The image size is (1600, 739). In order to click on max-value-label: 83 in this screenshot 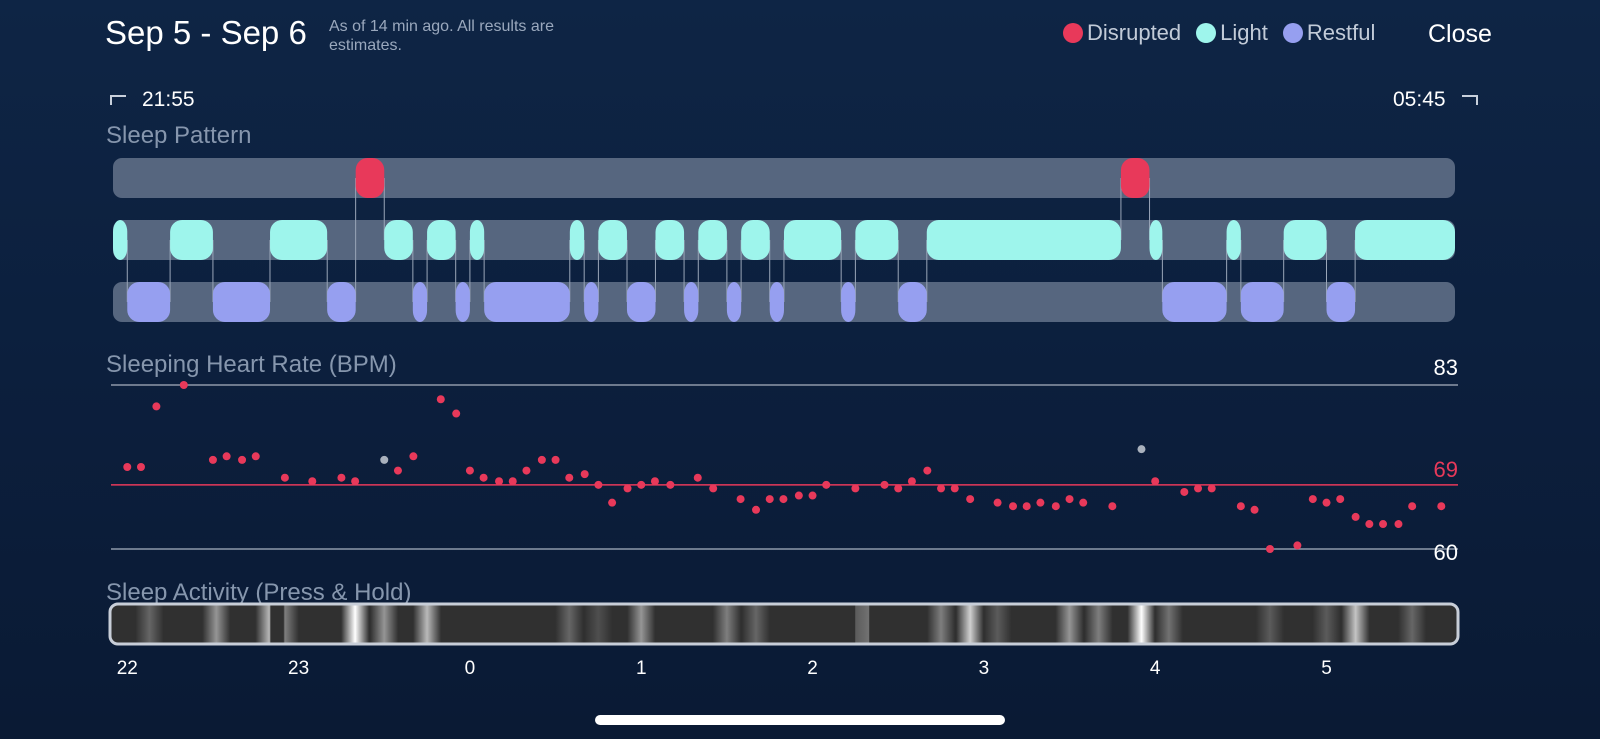, I will do `click(1446, 367)`.